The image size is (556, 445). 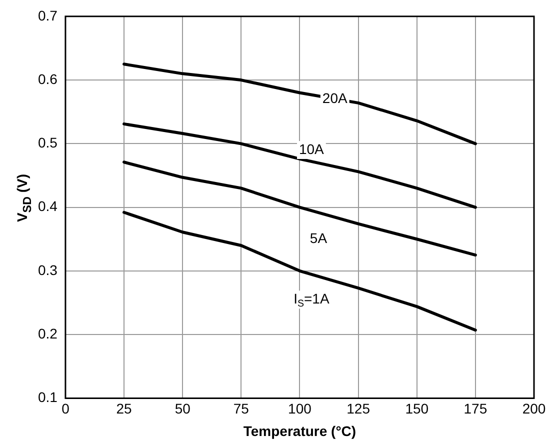 What do you see at coordinates (335, 98) in the screenshot?
I see `annotation: 20A` at bounding box center [335, 98].